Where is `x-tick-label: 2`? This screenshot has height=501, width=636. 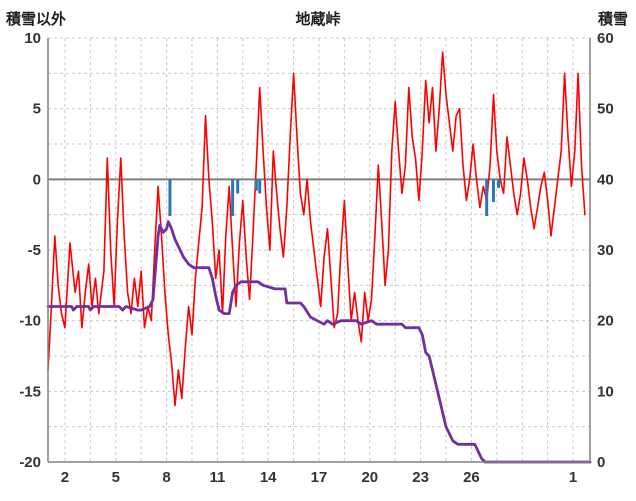 x-tick-label: 2 is located at coordinates (65, 477).